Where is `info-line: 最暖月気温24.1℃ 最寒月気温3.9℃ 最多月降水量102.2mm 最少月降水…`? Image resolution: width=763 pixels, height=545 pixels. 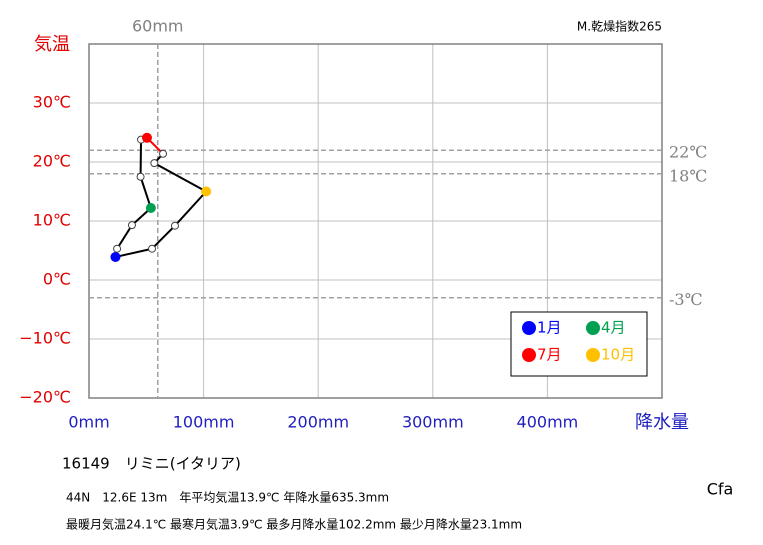
info-line: 最暖月気温24.1℃ 最寒月気温3.9℃ 最多月降水量102.2mm 最少月降水… is located at coordinates (294, 524).